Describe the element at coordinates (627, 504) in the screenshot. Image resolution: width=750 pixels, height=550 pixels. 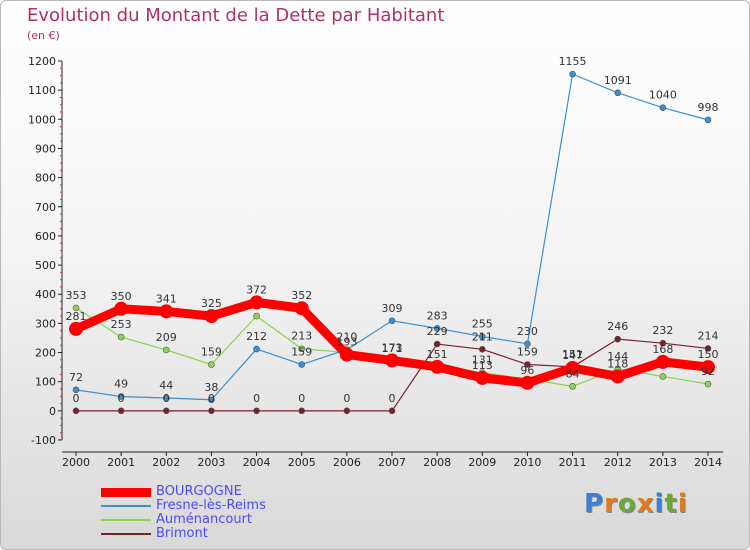
I see `logo-letter: o` at that location.